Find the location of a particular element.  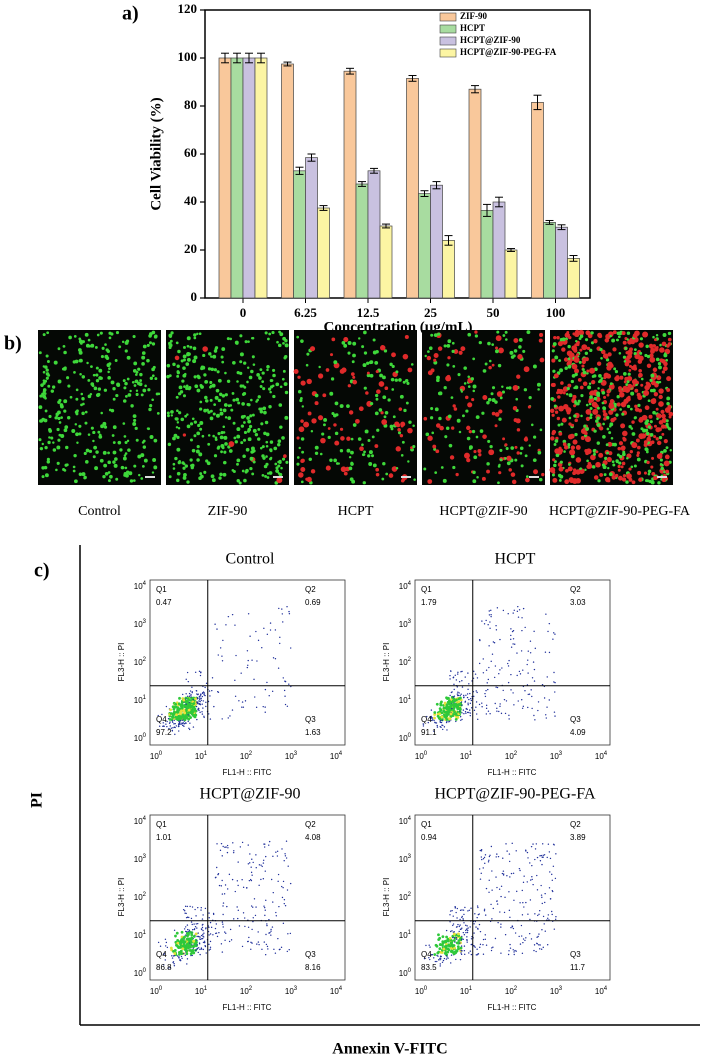

tick-exp: 2 is located at coordinates (410, 660).